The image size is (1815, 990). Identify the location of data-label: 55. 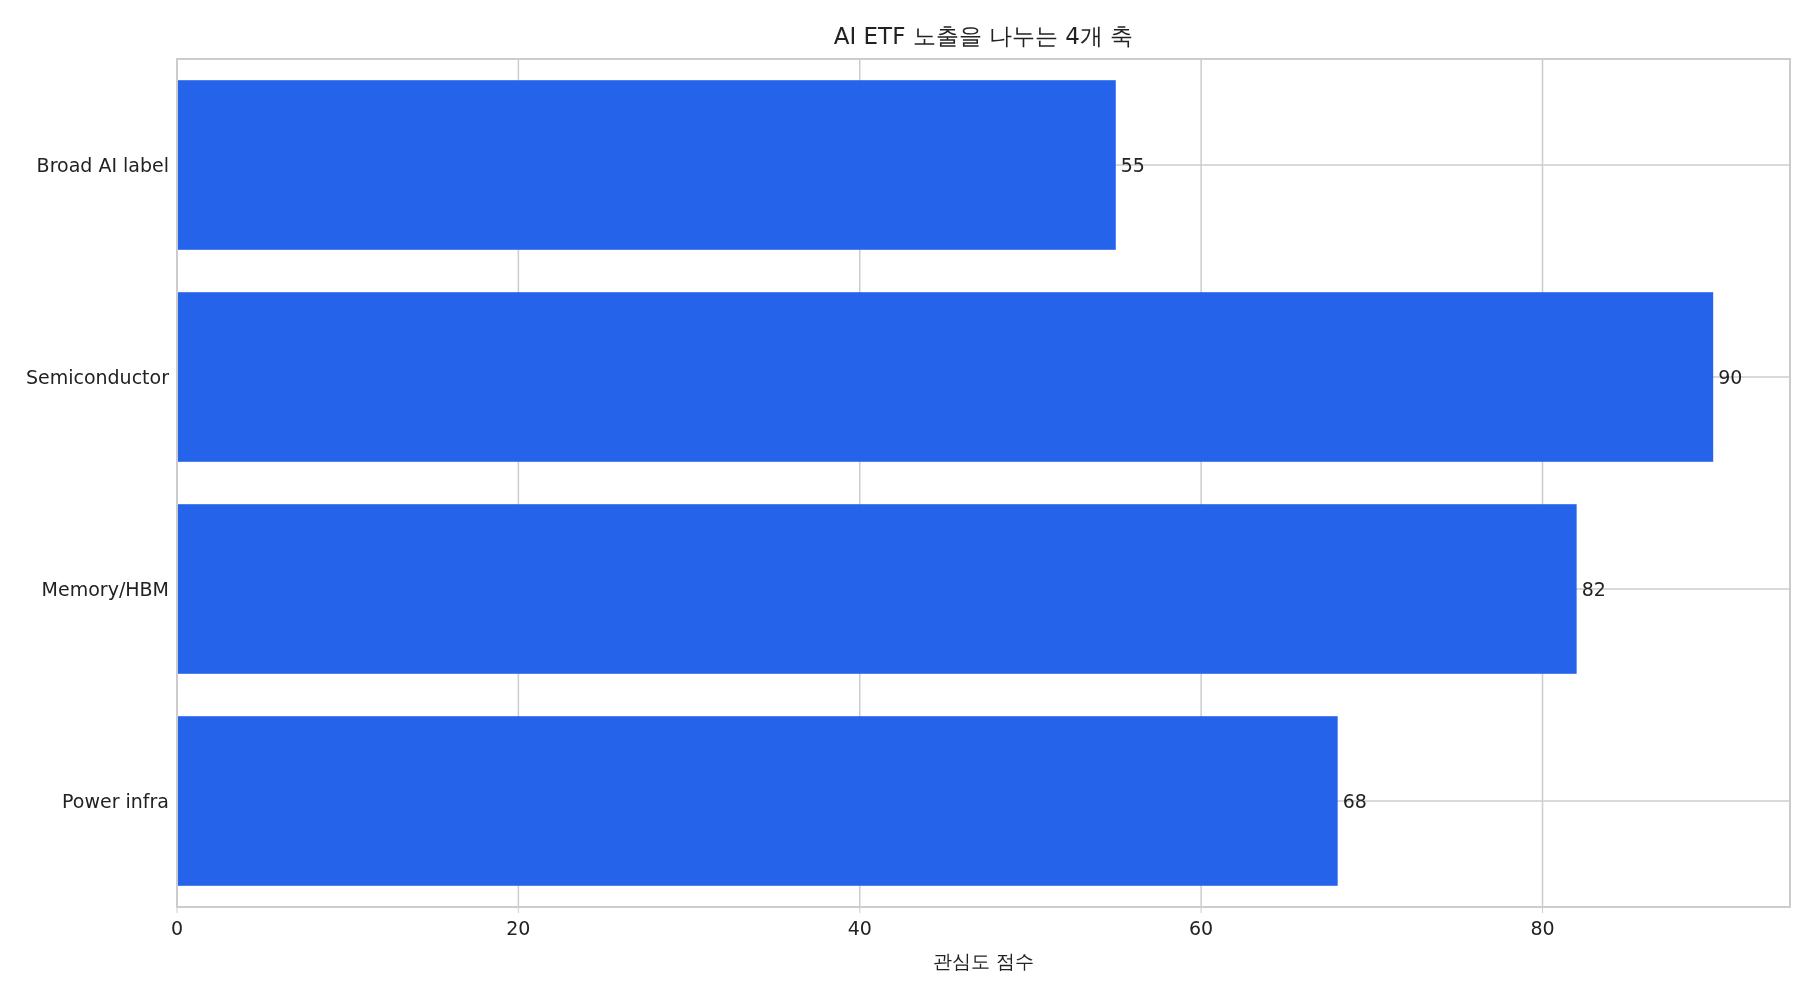
(1132, 164).